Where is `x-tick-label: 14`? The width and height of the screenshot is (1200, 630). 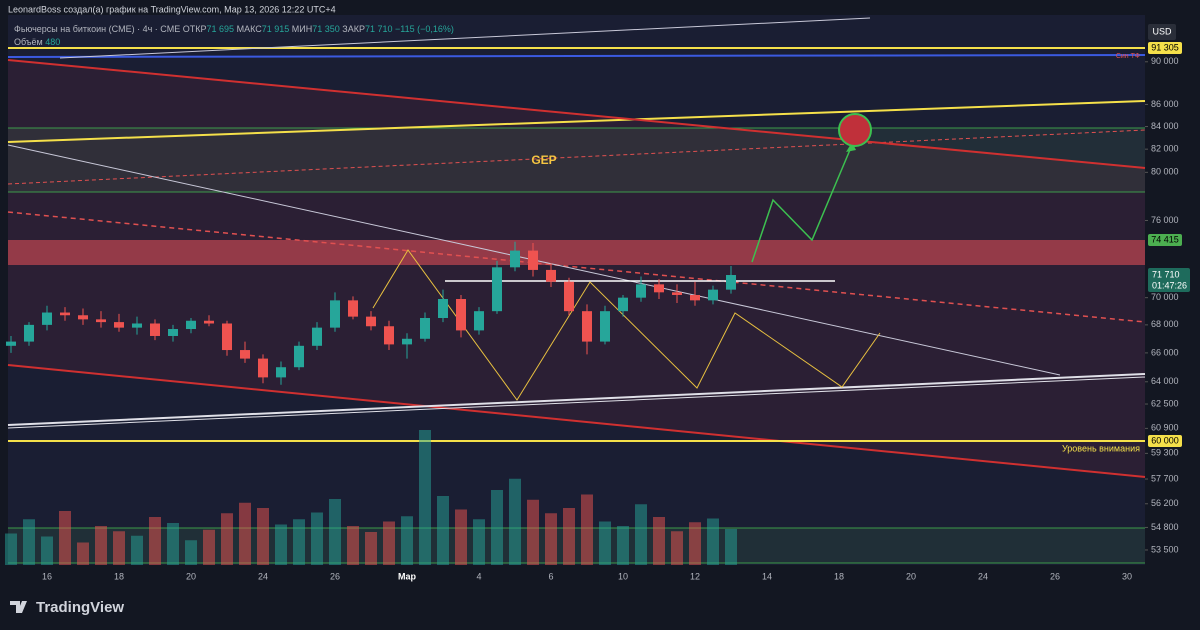 x-tick-label: 14 is located at coordinates (767, 576).